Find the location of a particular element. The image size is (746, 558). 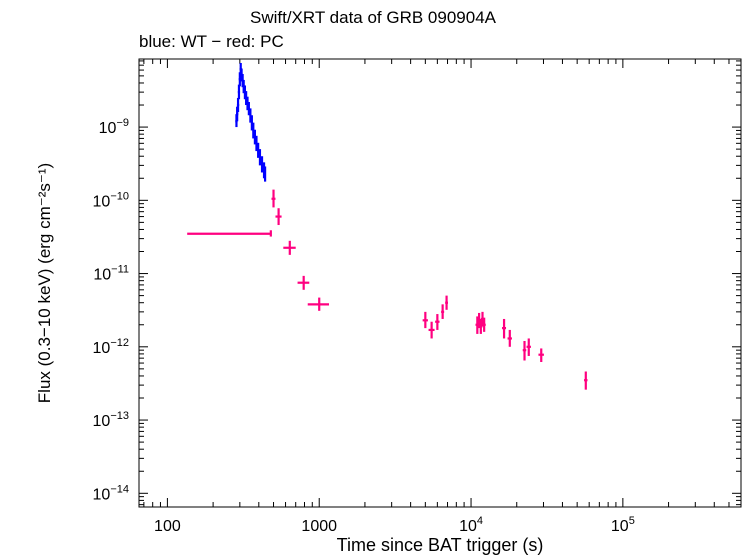

y-tick-label: 10−9 is located at coordinates (114, 127).